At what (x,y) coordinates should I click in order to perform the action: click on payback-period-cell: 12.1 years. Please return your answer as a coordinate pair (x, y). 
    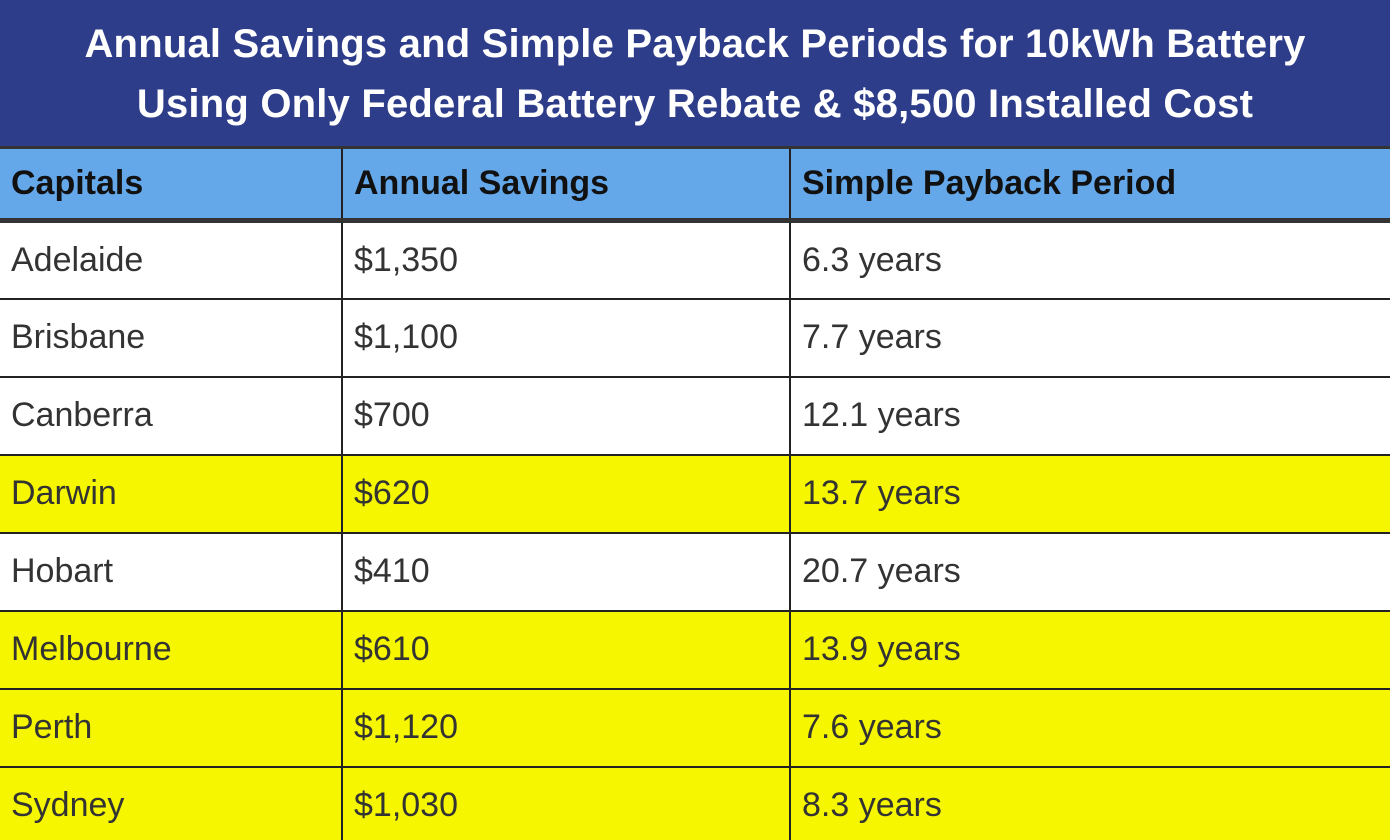
    Looking at the image, I should click on (1089, 416).